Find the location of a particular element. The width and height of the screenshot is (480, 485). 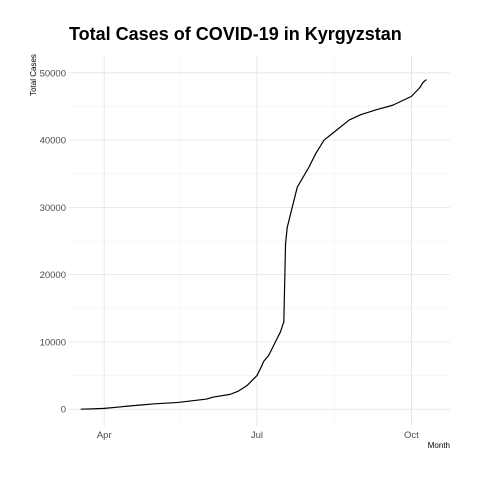

x-tick-label: Jul is located at coordinates (257, 435).